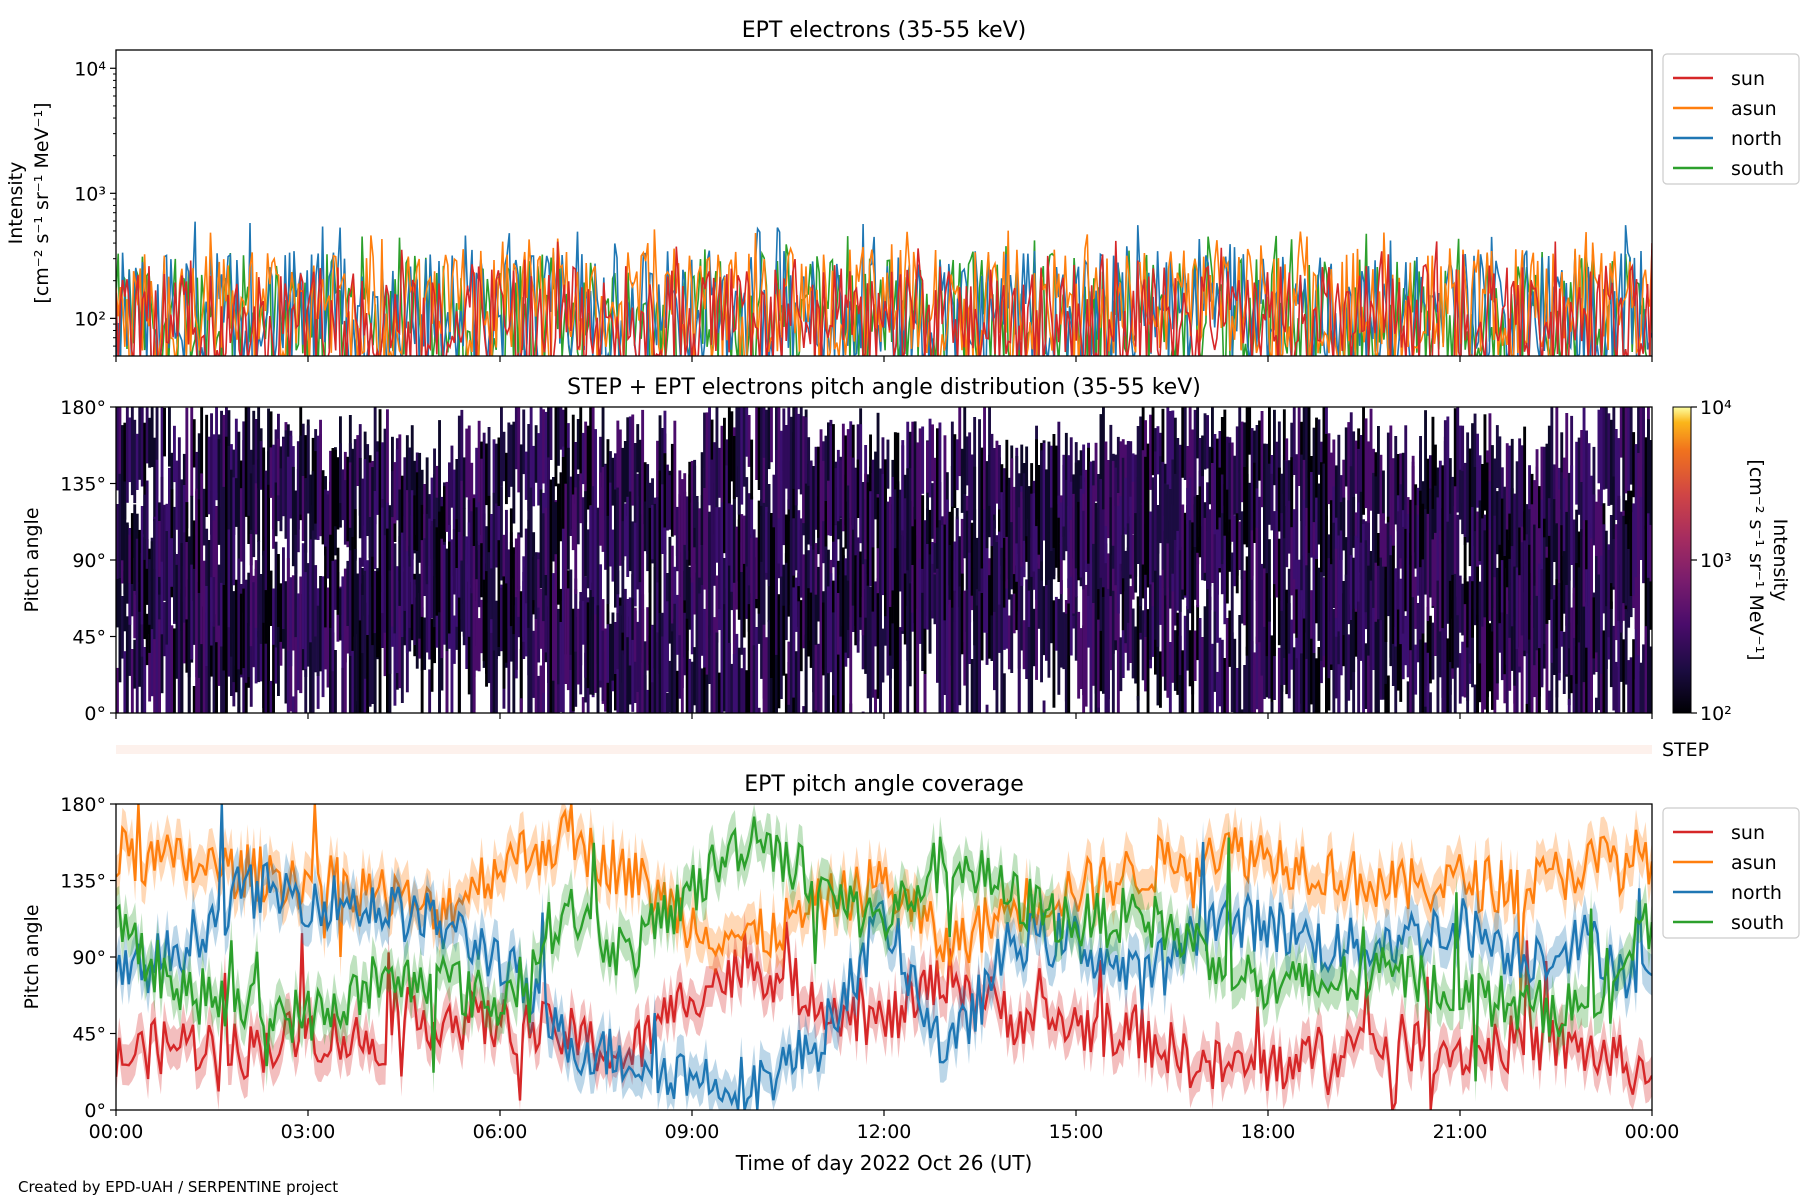 The width and height of the screenshot is (1800, 1200). I want to click on x-tick-label: 03:00, so click(308, 1132).